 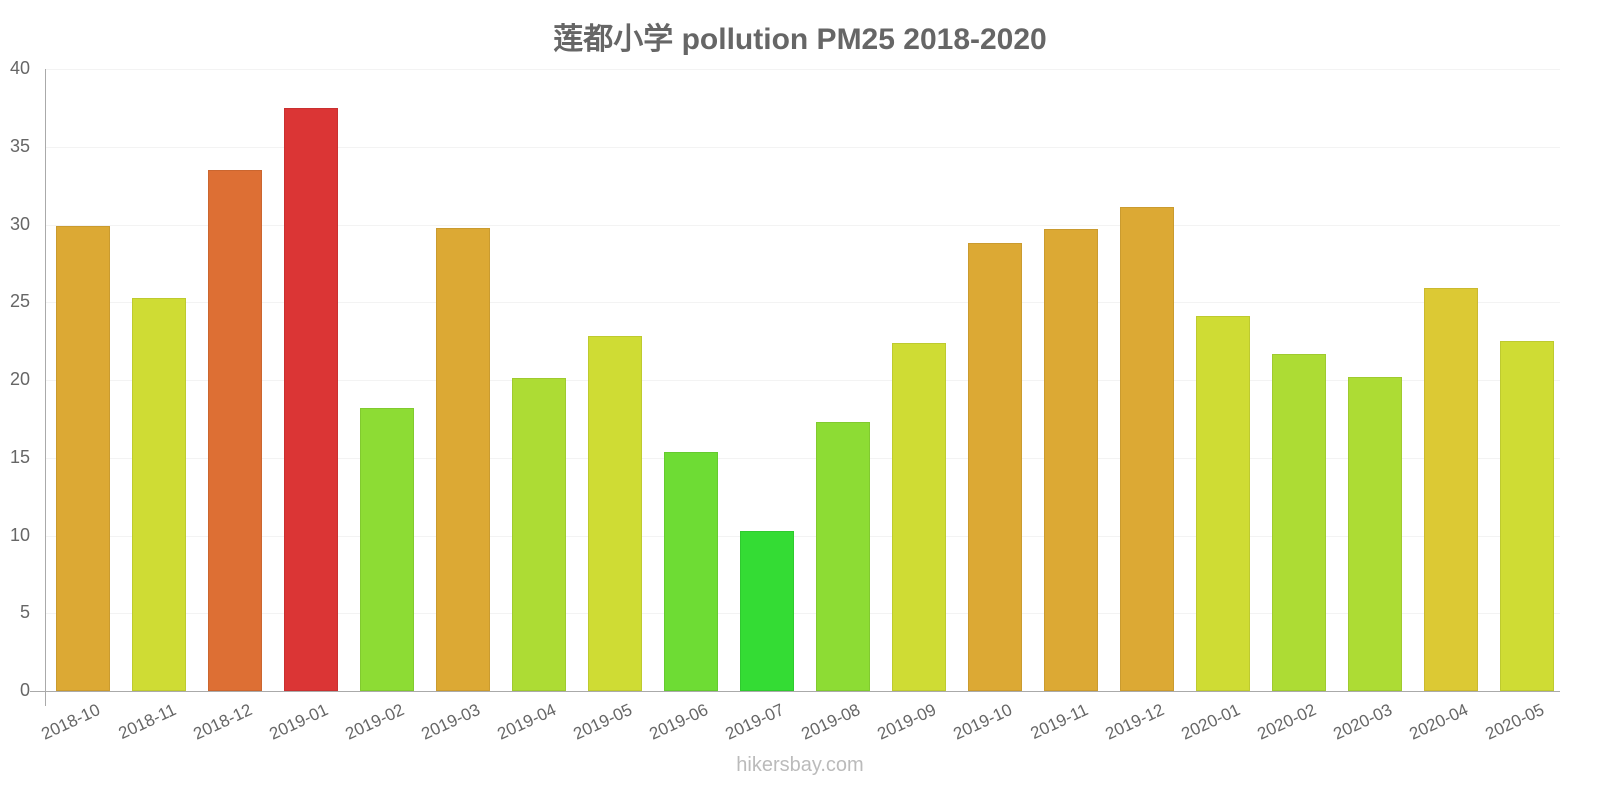 I want to click on x-tick-label: 2019-04, so click(x=527, y=722).